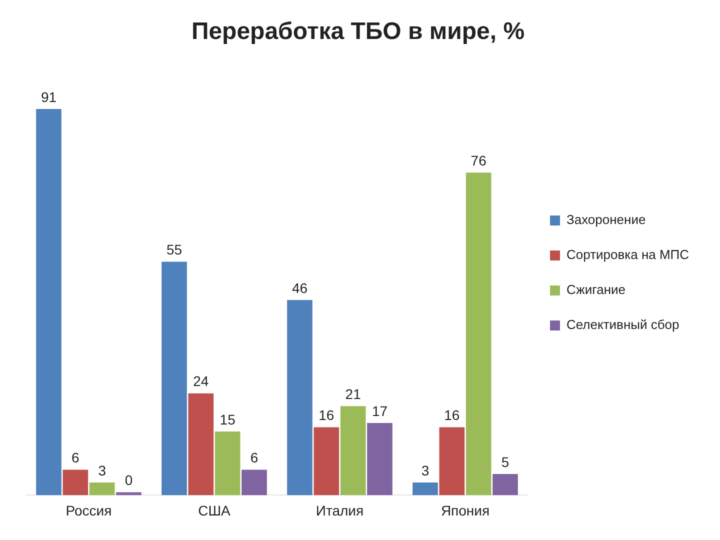 This screenshot has height=540, width=720. What do you see at coordinates (300, 288) in the screenshot?
I see `data-label: 46` at bounding box center [300, 288].